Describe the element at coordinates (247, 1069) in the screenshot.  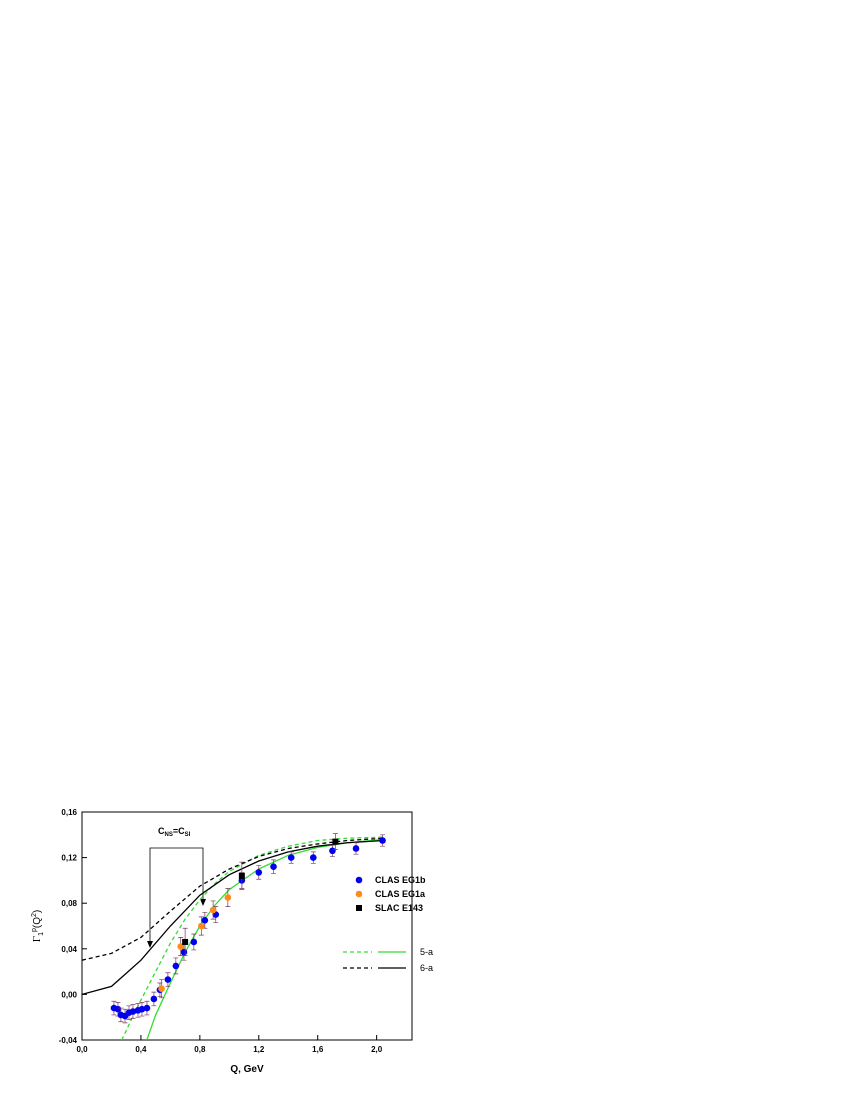
I see `x-axis-label: Q, GeV` at that location.